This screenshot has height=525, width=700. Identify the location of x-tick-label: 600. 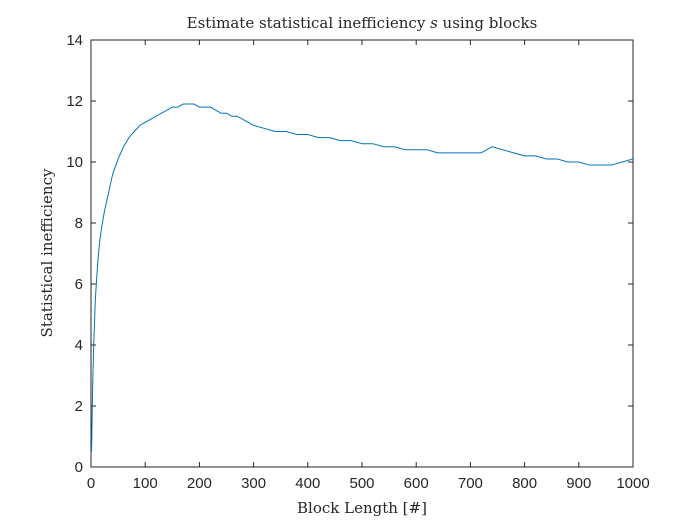
(416, 483).